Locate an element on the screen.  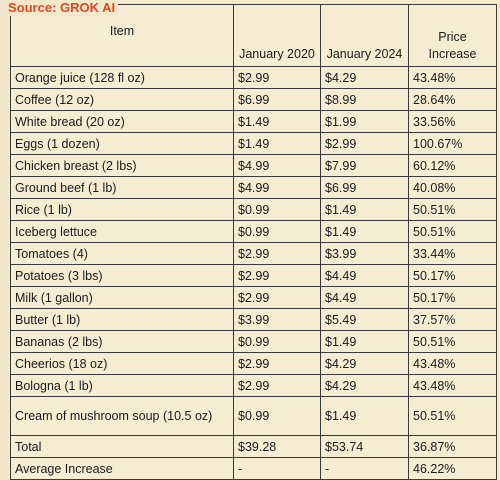
table-row: Bologna (1 lb) $2.99 $4.29 43.48% is located at coordinates (253, 385).